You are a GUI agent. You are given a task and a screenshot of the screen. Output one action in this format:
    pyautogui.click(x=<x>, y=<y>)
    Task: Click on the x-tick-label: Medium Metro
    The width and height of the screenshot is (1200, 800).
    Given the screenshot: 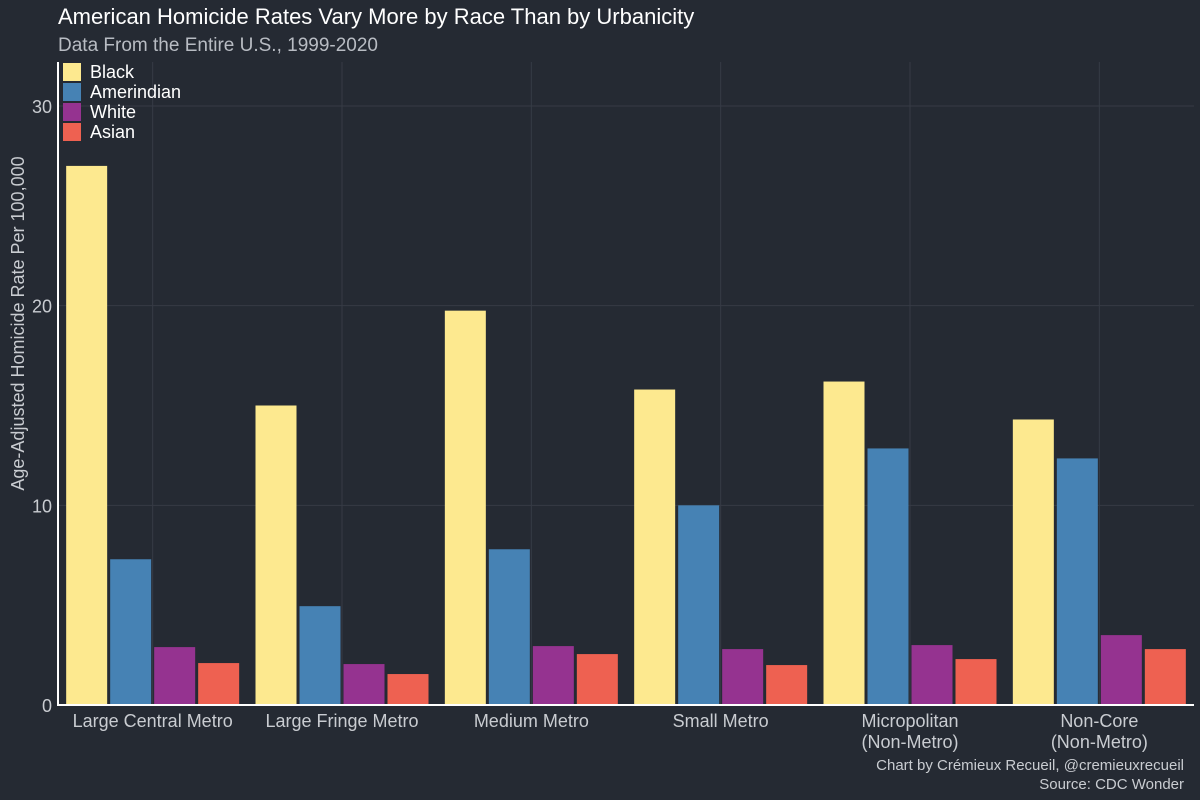 What is the action you would take?
    pyautogui.click(x=531, y=721)
    